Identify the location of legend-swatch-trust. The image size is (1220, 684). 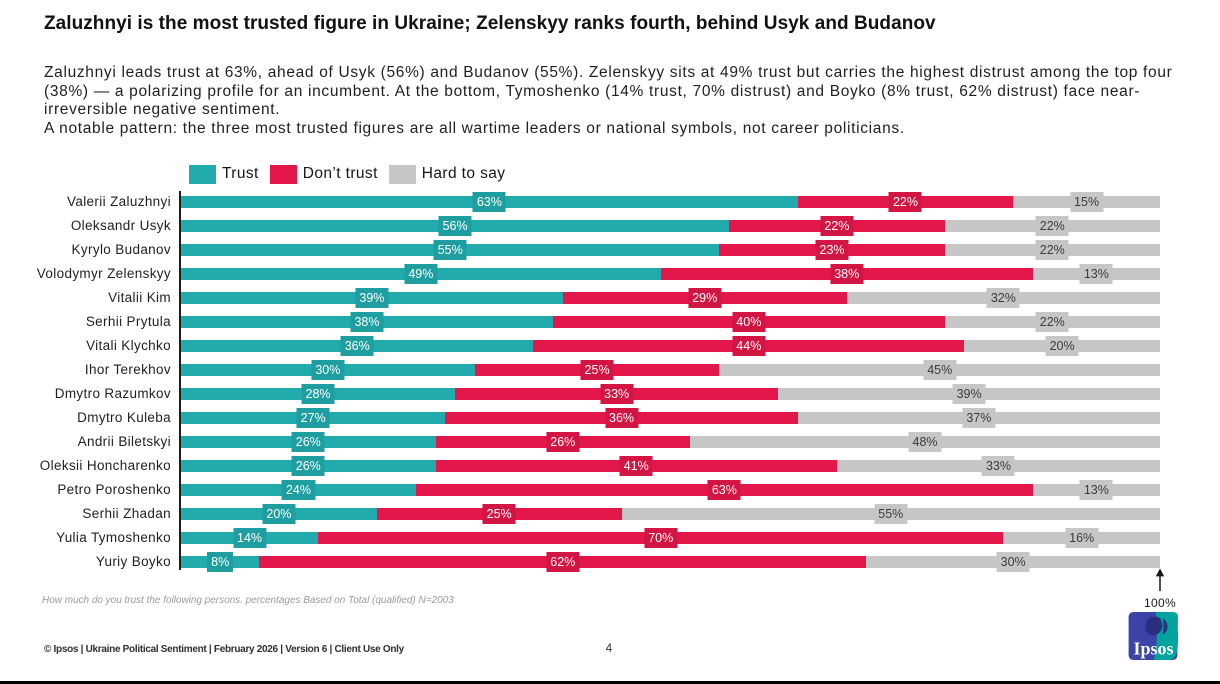
(202, 174).